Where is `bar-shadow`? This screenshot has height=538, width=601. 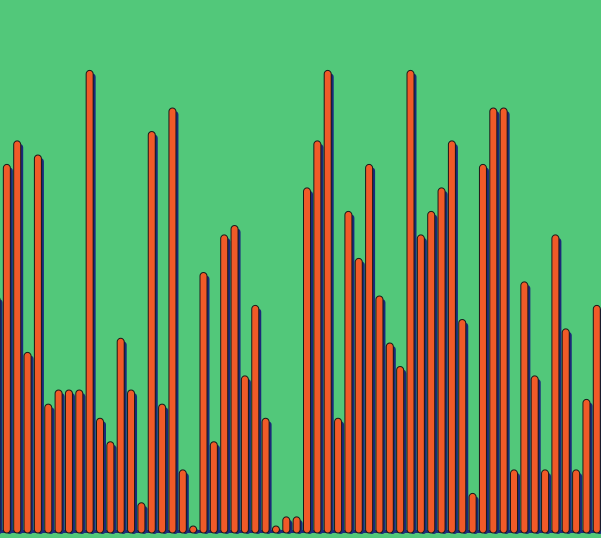 bar-shadow is located at coordinates (1, 416).